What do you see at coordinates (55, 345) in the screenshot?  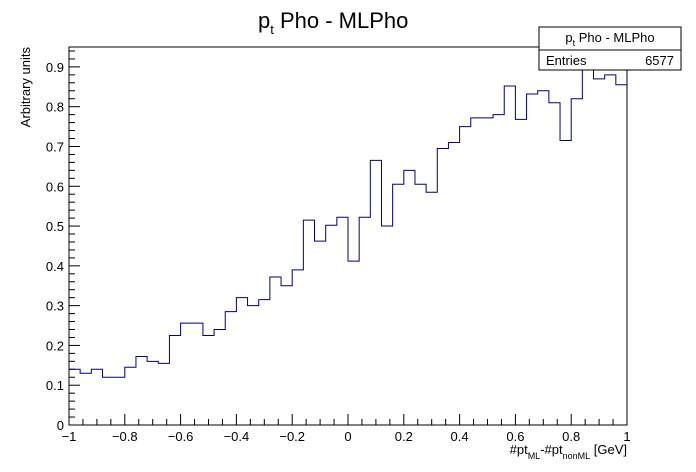 I see `y-tick-label: 0.2` at bounding box center [55, 345].